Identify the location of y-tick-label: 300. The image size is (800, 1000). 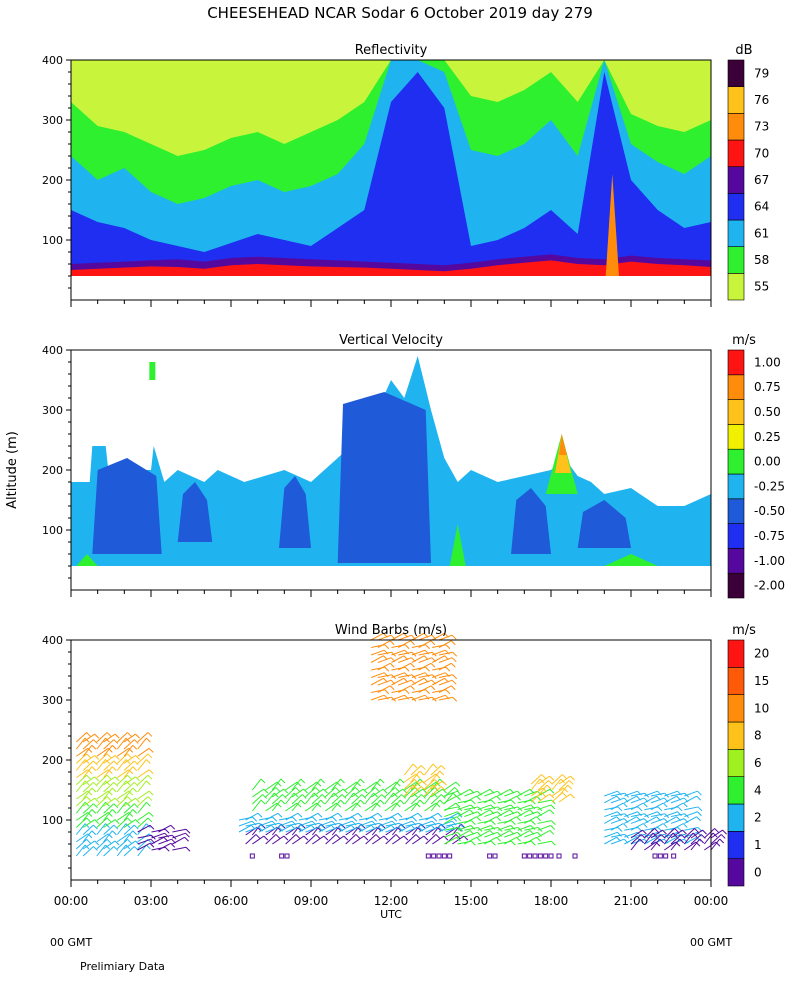
(52, 700).